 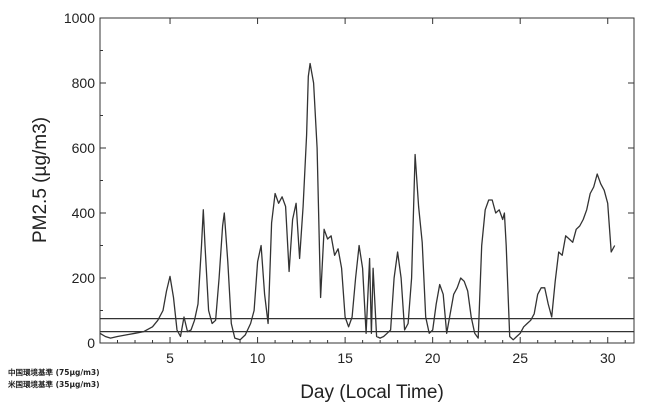 I want to click on y-tick-label: 400, so click(x=84, y=213).